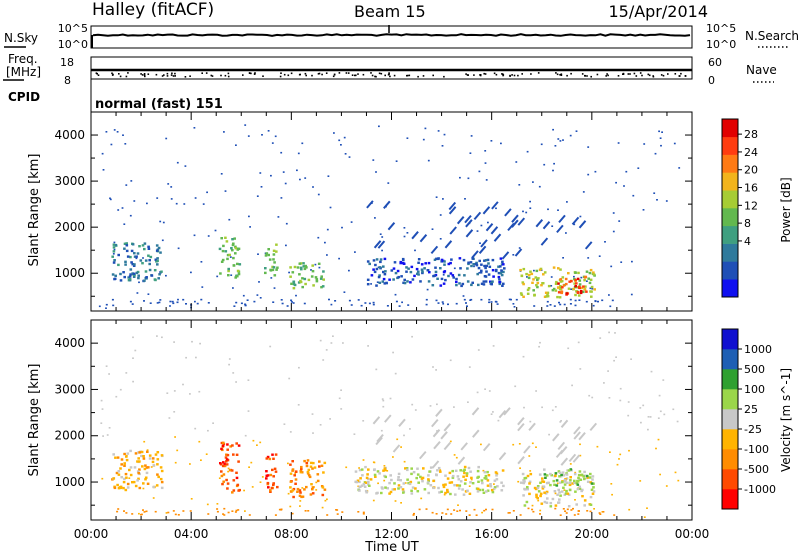  What do you see at coordinates (69, 482) in the screenshot?
I see `y-tick-label: 1000` at bounding box center [69, 482].